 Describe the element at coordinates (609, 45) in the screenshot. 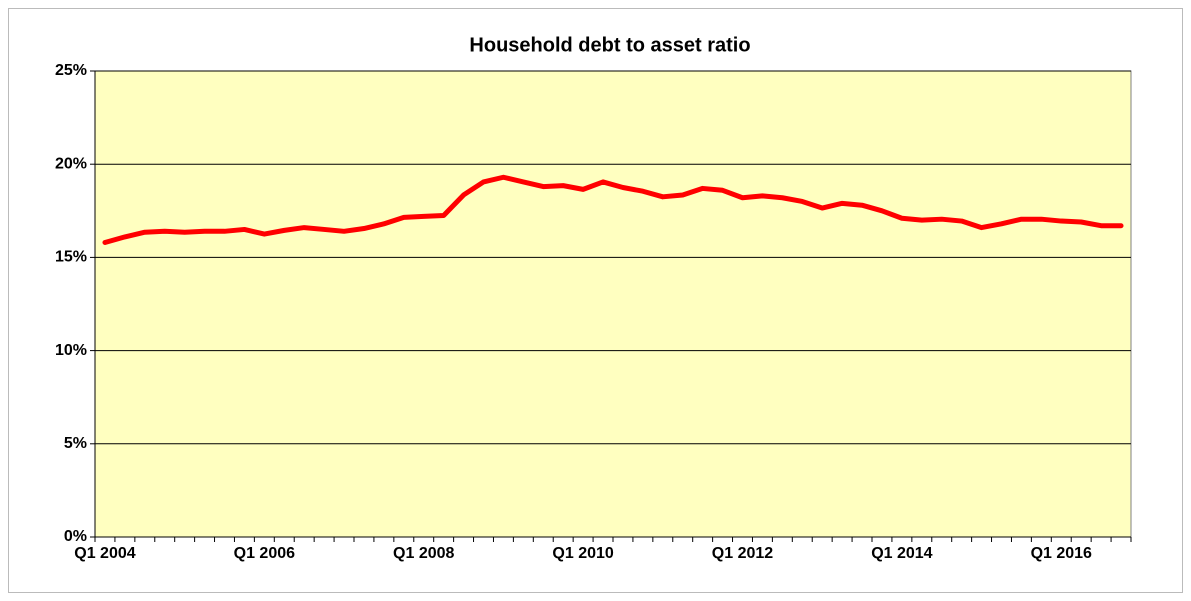

I see `chart-title: Household debt to asset ratio` at that location.